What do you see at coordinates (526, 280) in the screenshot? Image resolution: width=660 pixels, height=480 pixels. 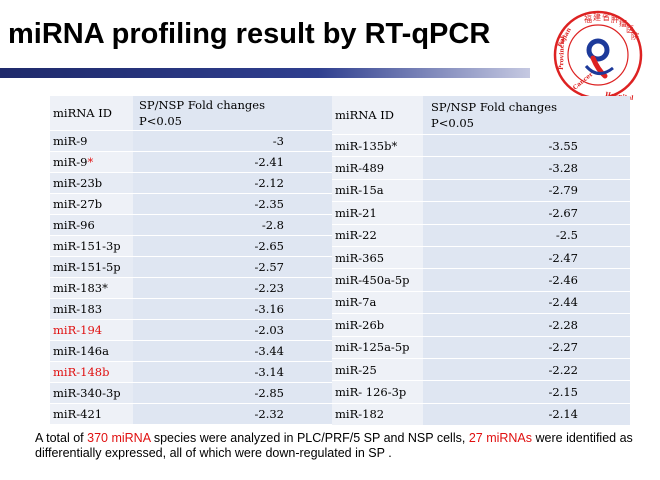 I see `fold-change-cell: -2.46` at bounding box center [526, 280].